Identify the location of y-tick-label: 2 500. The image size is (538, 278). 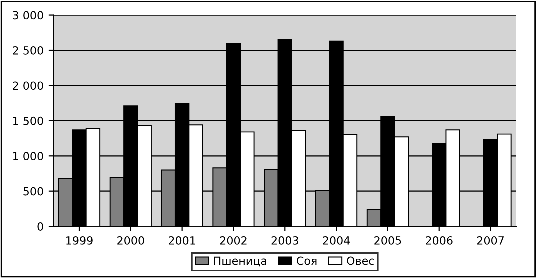
(28, 50).